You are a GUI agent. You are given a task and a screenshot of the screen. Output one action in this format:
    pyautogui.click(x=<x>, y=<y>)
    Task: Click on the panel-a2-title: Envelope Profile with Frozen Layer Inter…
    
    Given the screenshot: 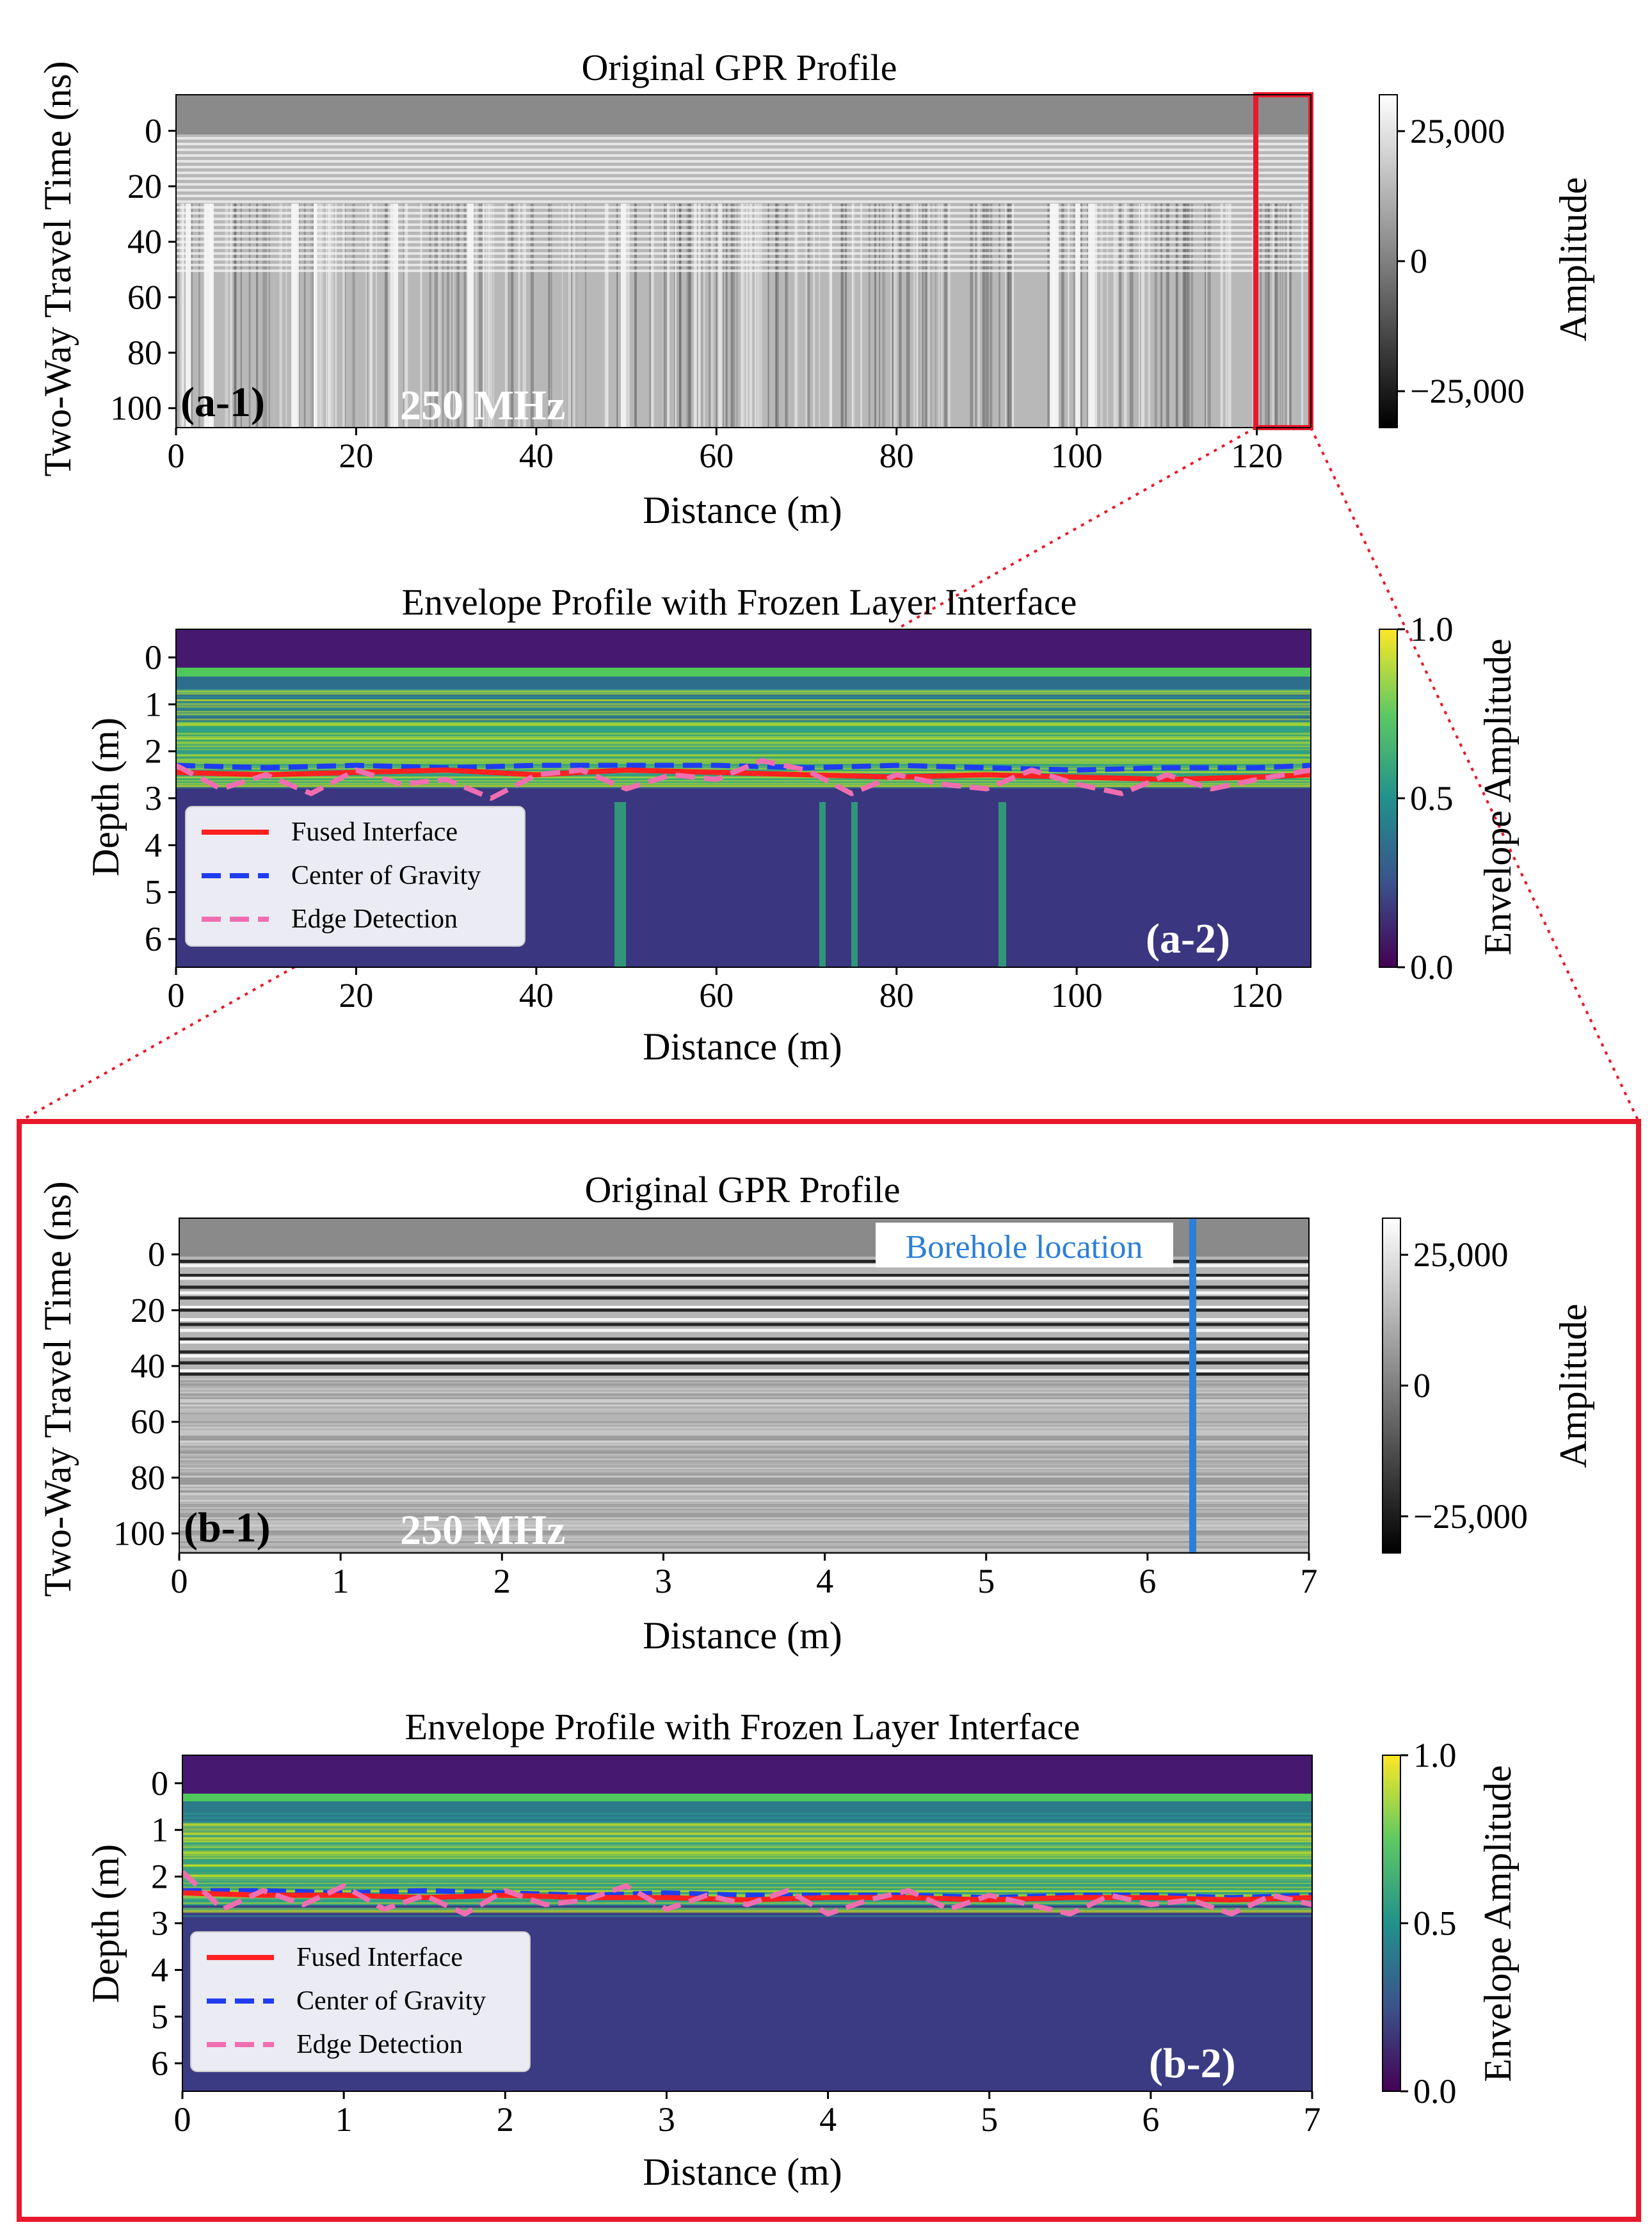 What is the action you would take?
    pyautogui.click(x=739, y=602)
    